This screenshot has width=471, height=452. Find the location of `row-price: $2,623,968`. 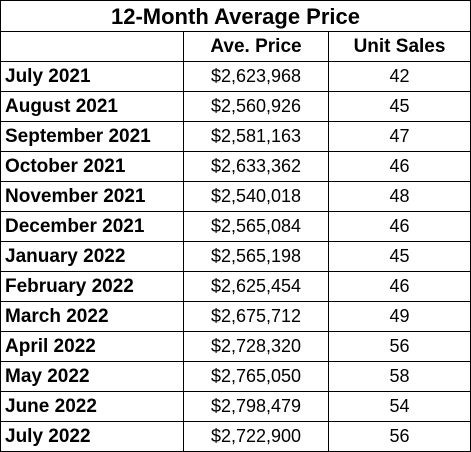

row-price: $2,623,968 is located at coordinates (256, 76).